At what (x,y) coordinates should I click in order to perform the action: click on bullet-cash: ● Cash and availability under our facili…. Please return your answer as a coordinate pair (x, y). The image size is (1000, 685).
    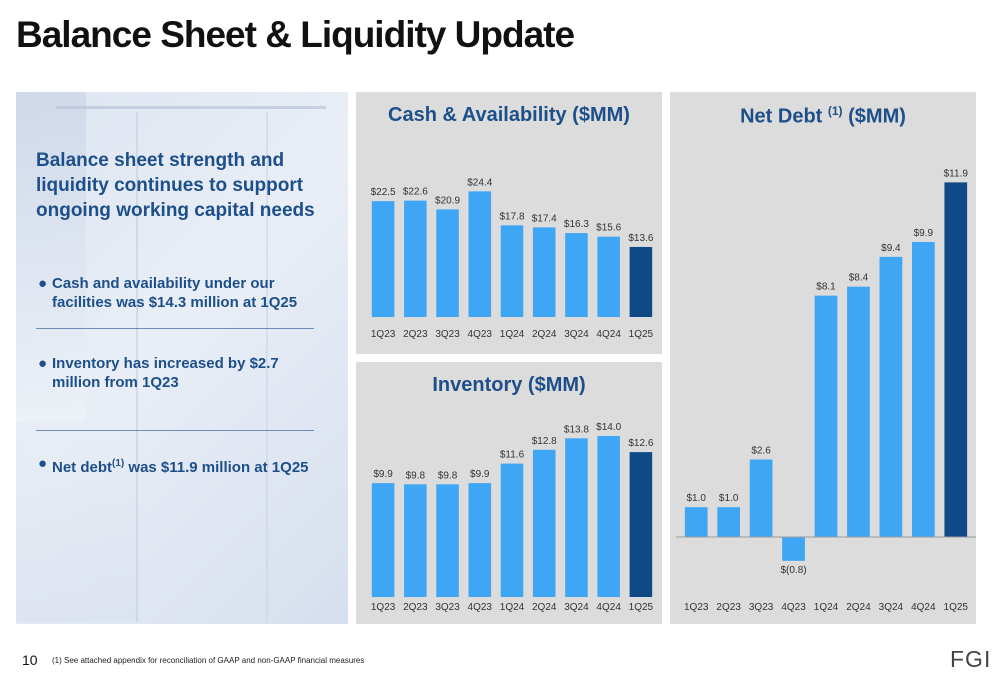
    Looking at the image, I should click on (183, 293).